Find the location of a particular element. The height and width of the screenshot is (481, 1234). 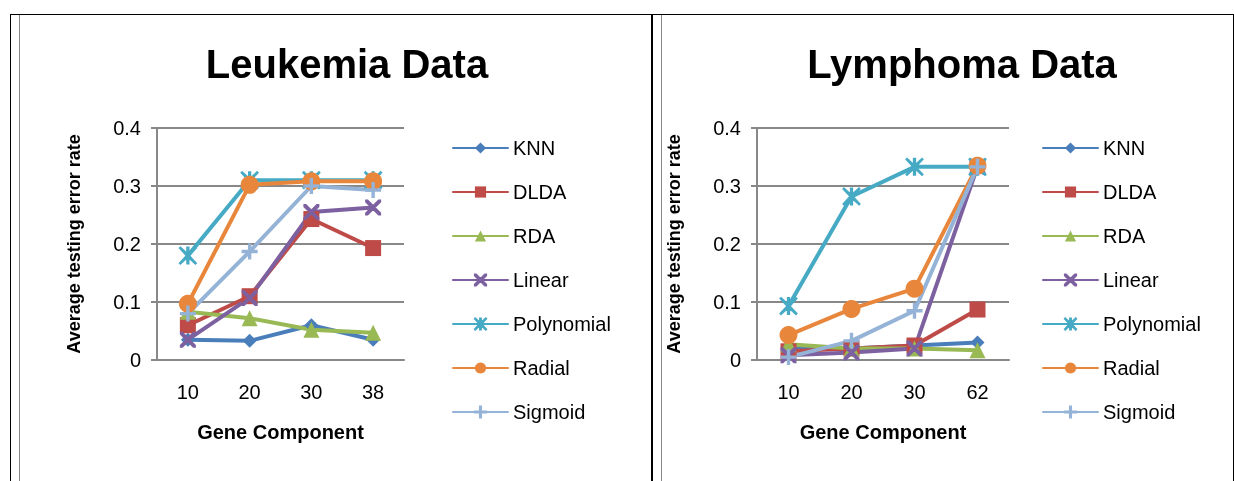

chart-title: Leukemia Data is located at coordinates (347, 64).